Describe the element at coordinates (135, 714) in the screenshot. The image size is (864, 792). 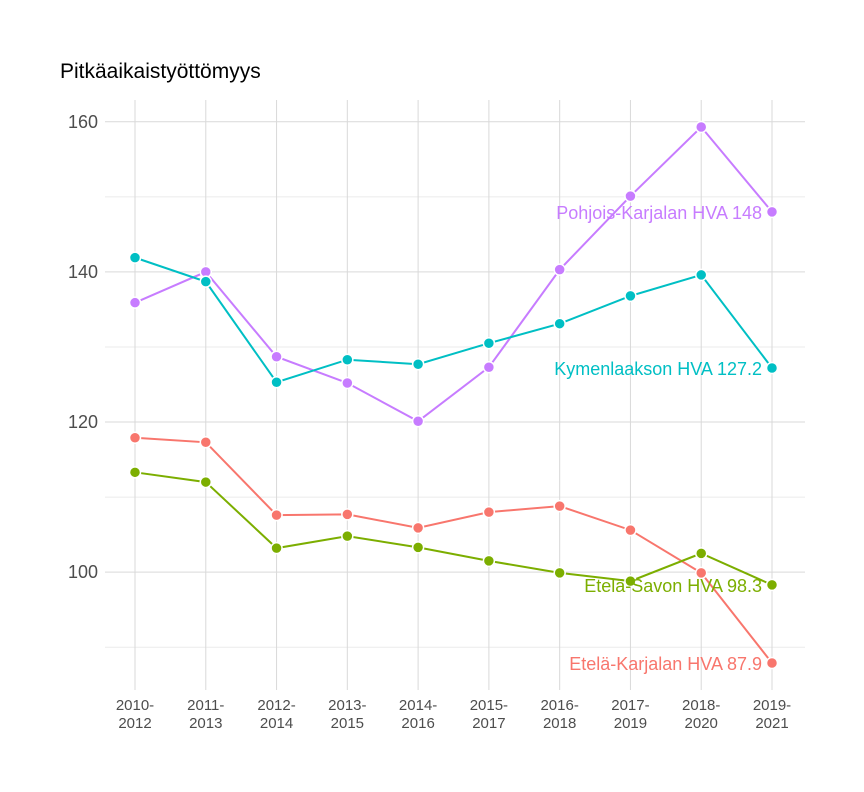
I see `x-tick-label: 2010-2012` at that location.